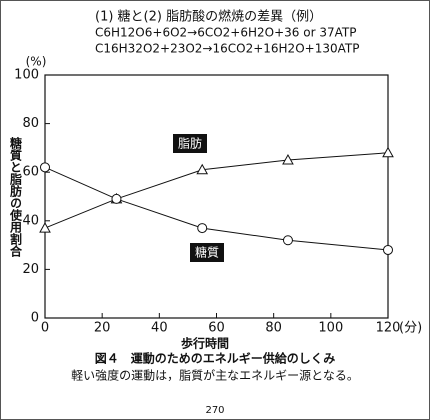  What do you see at coordinates (30, 172) in the screenshot?
I see `y-tick-label: 60` at bounding box center [30, 172].